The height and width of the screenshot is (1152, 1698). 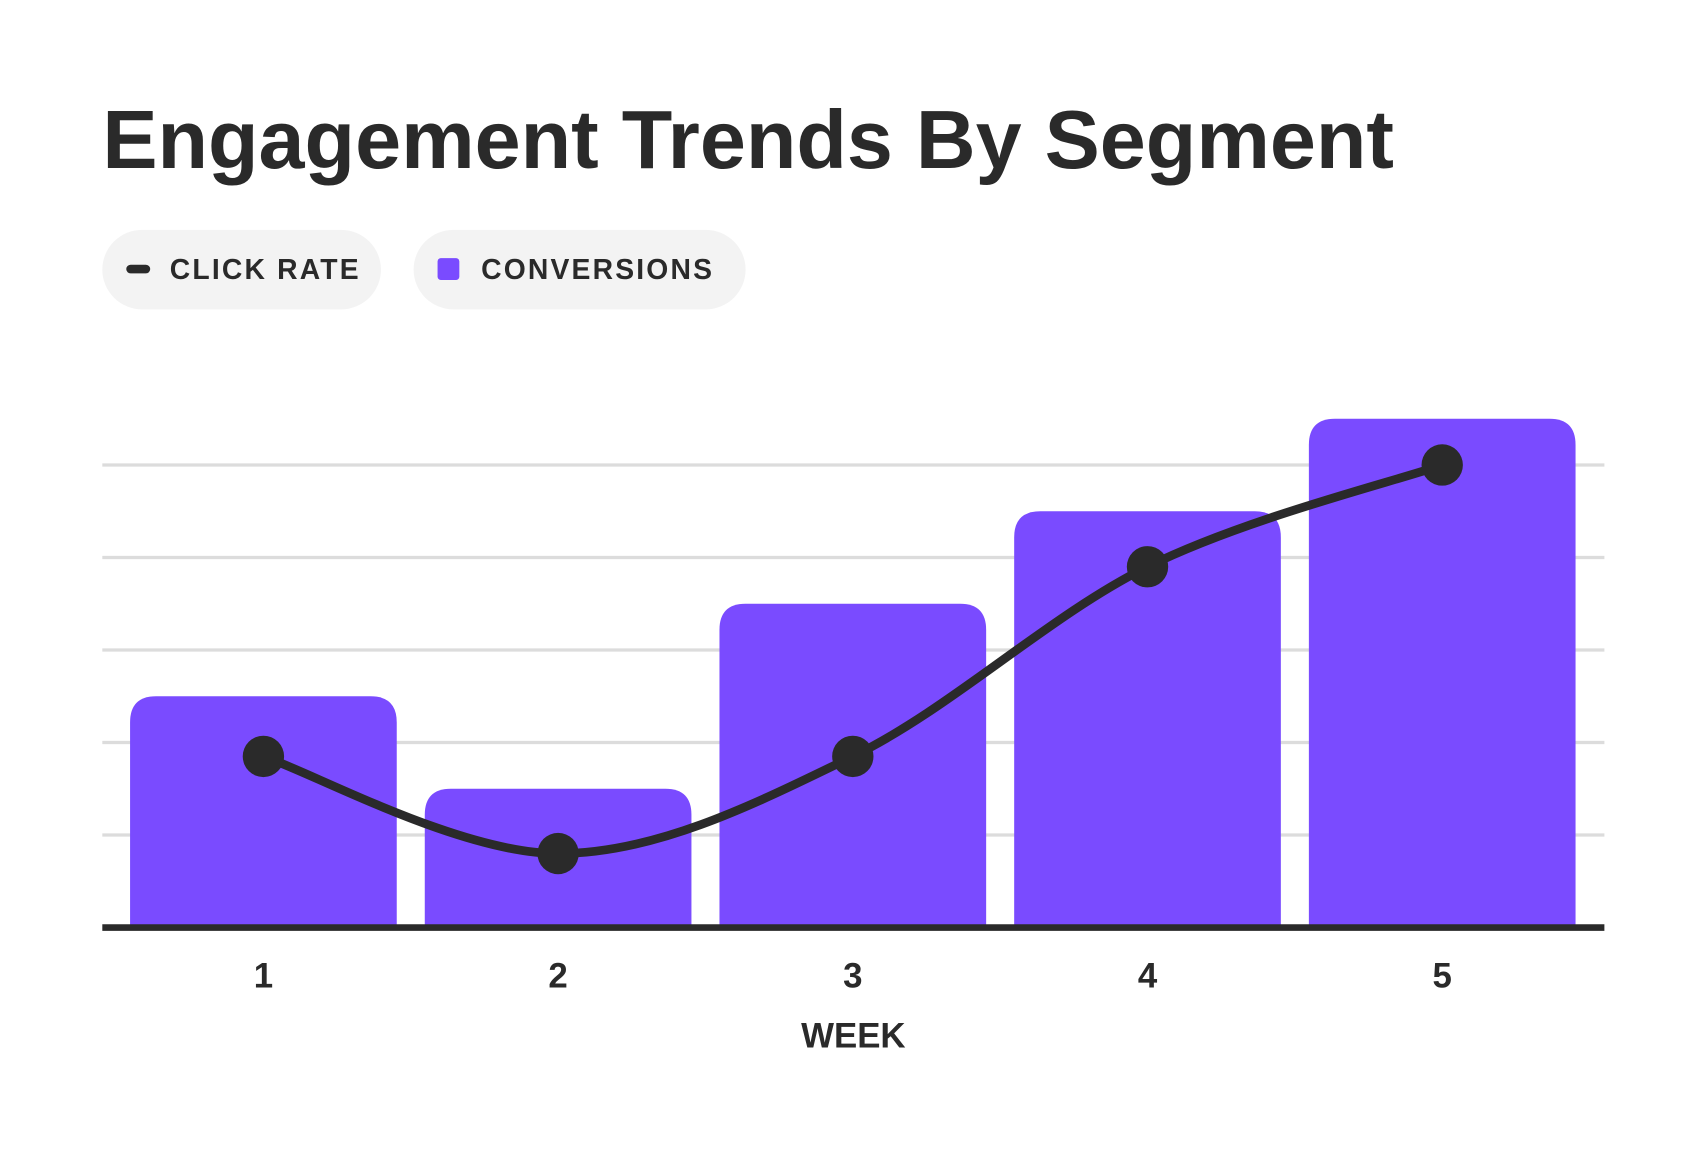 What do you see at coordinates (1442, 975) in the screenshot?
I see `x-tick-label: 5` at bounding box center [1442, 975].